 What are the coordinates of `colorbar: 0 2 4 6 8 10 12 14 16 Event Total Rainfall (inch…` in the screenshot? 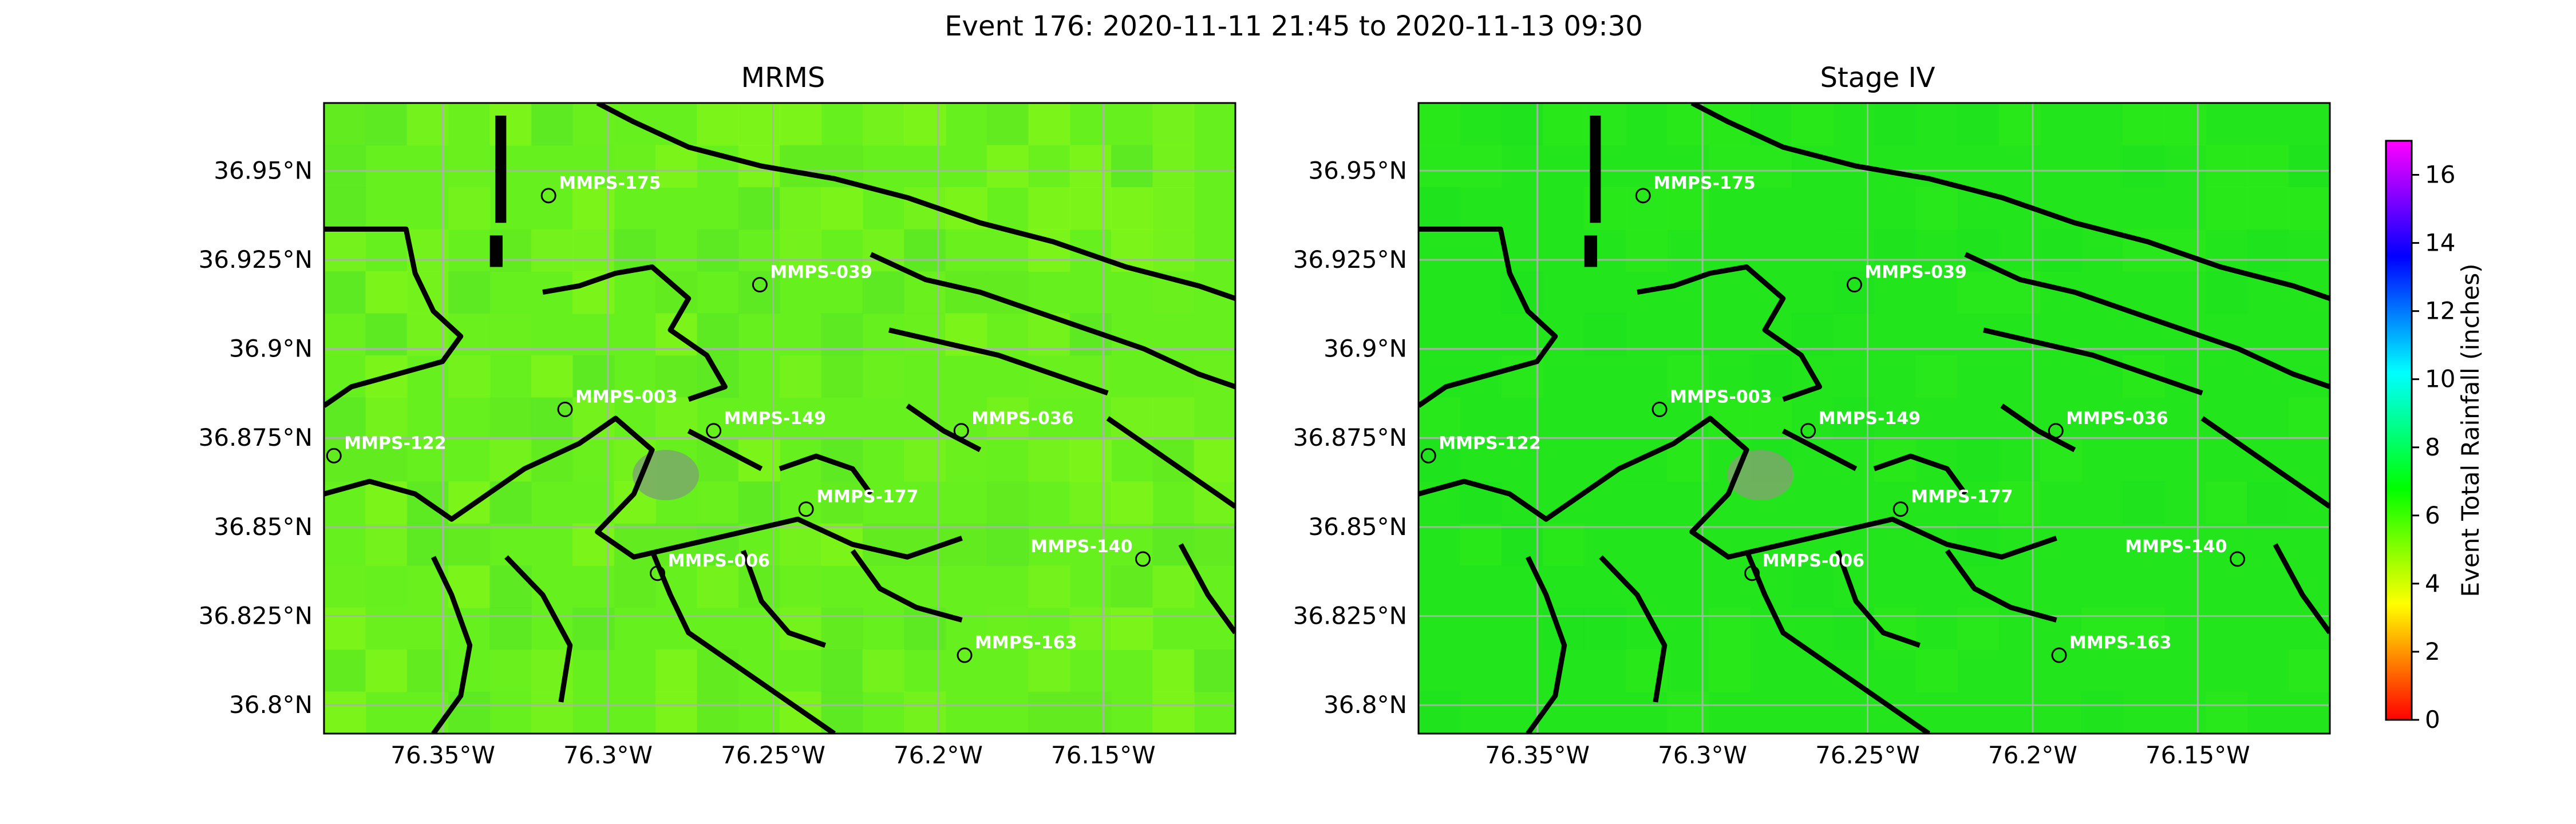 It's located at (2434, 437).